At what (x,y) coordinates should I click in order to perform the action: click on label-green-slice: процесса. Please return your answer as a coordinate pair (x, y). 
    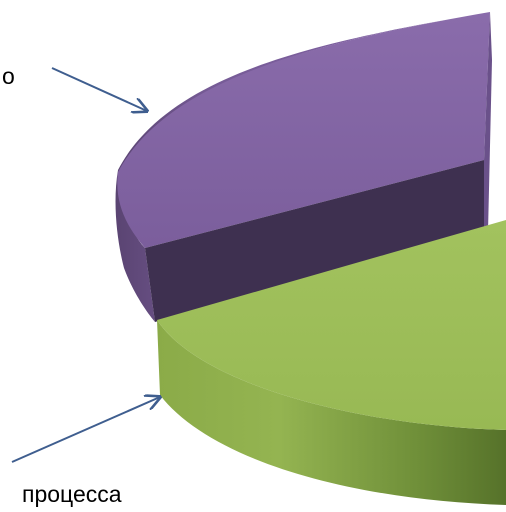
    Looking at the image, I should click on (72, 494).